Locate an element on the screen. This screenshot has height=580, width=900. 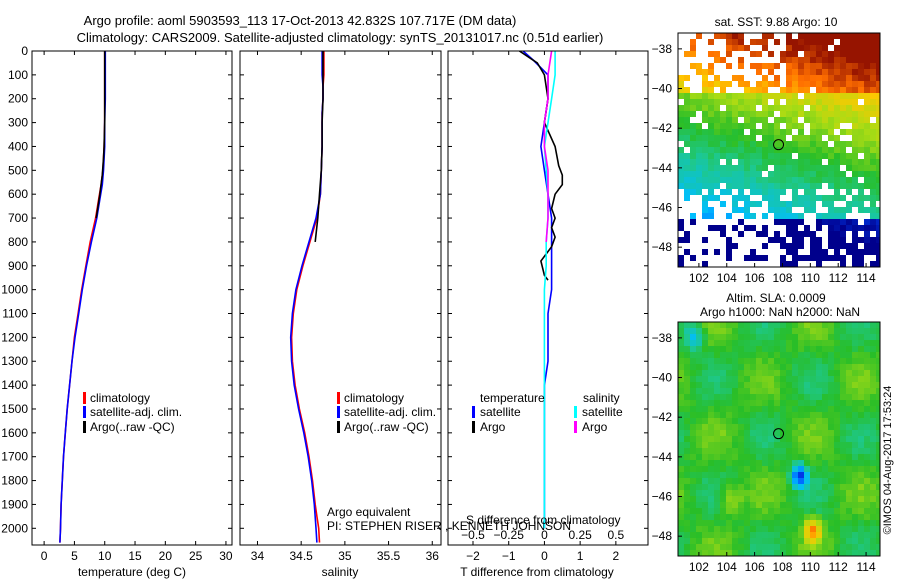
salinity-xlabel: salinity is located at coordinates (340, 572).